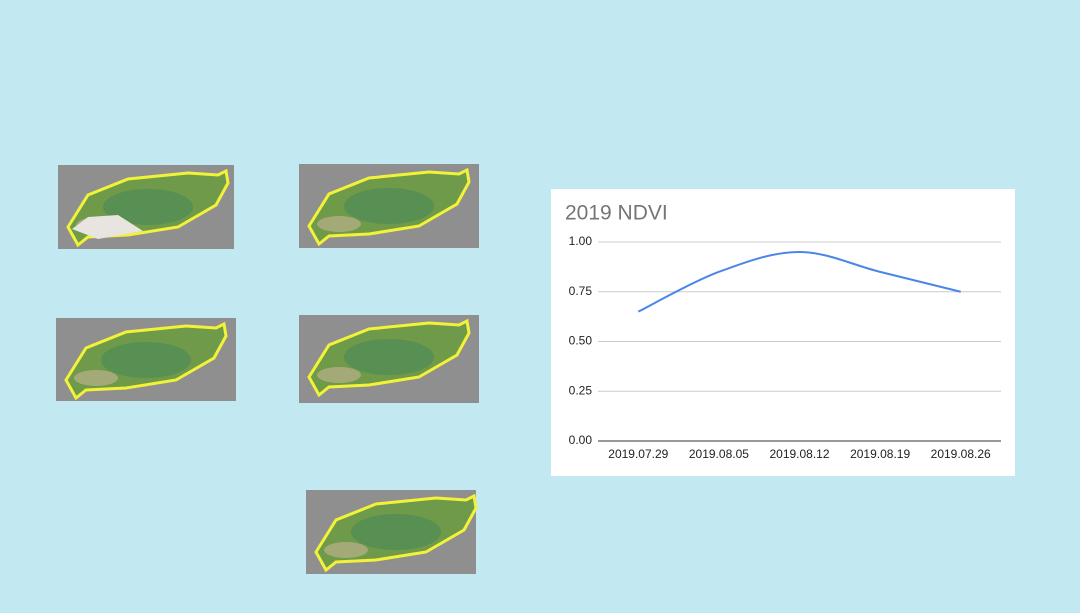 The height and width of the screenshot is (613, 1080). Describe the element at coordinates (638, 454) in the screenshot. I see `x-tick-label: 2019.07.29` at that location.